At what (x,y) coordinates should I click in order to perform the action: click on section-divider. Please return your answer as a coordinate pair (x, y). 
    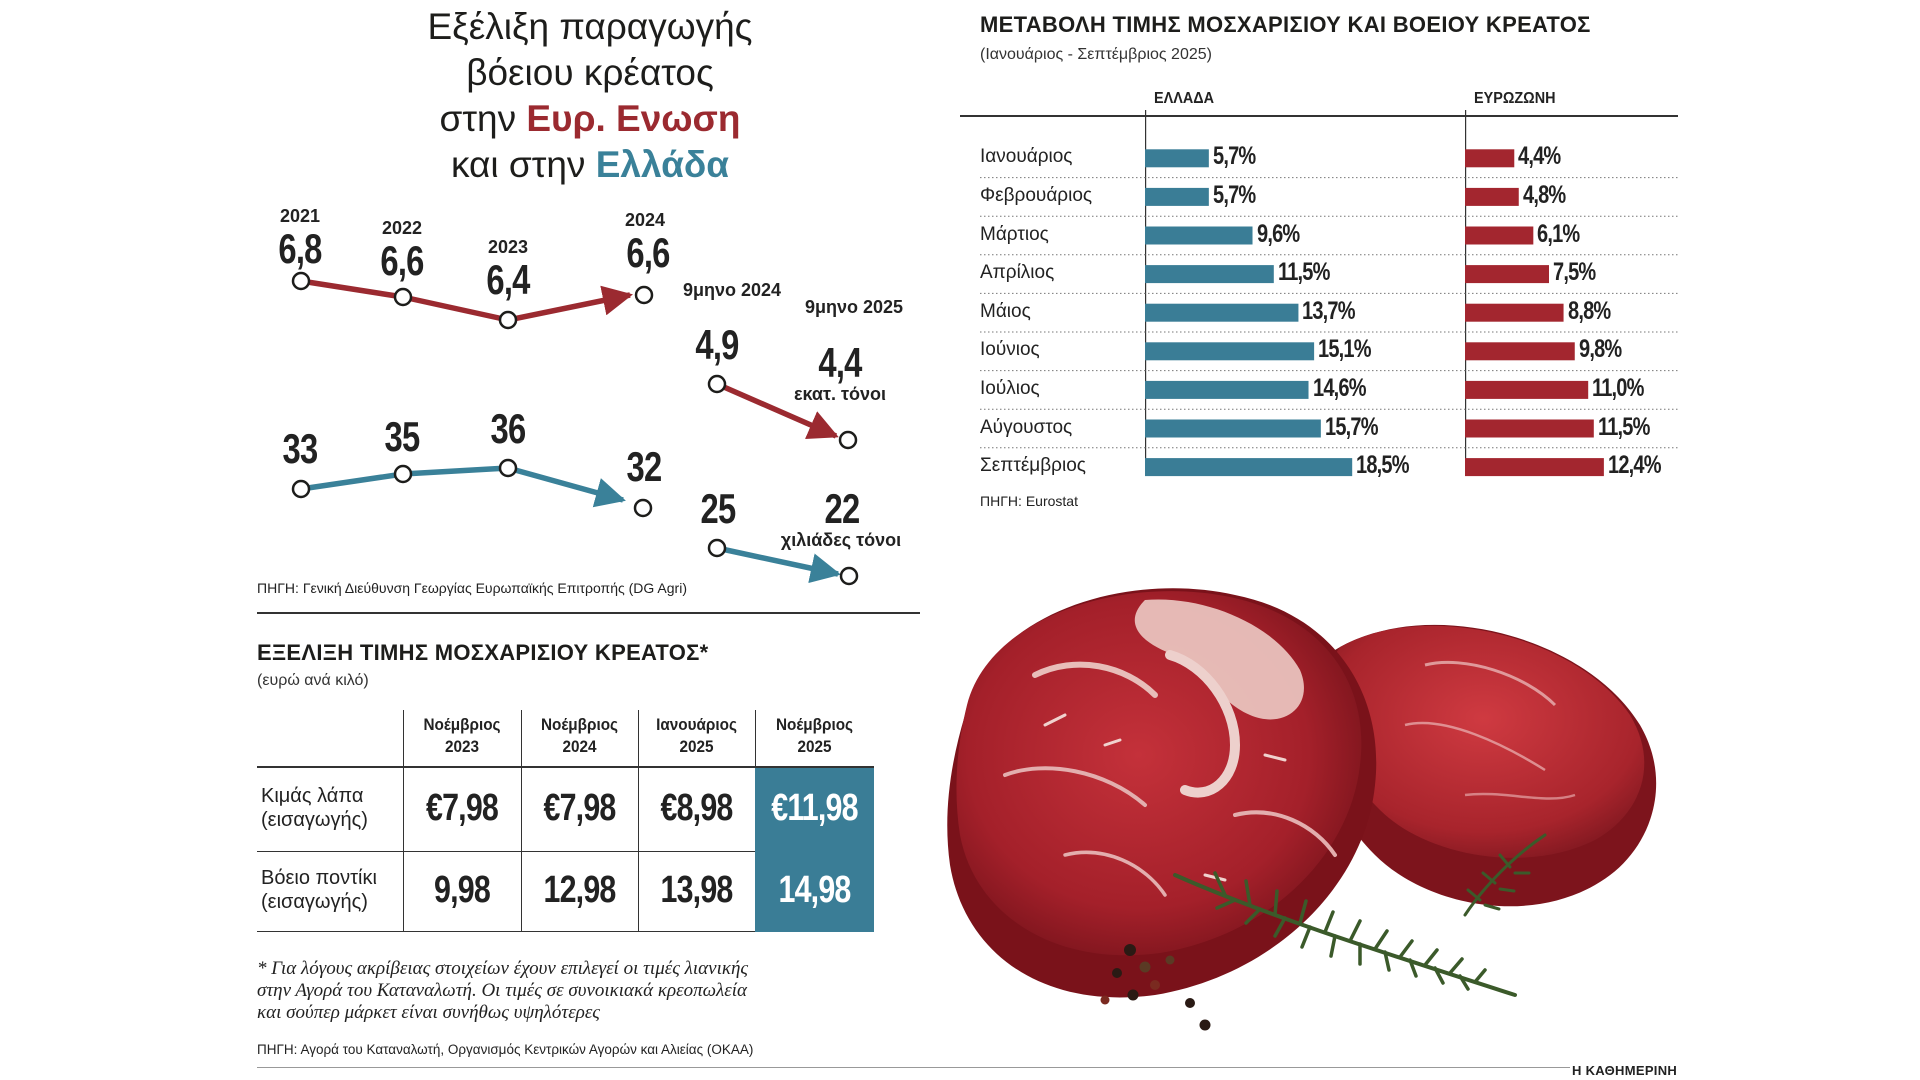
    Looking at the image, I should click on (588, 613).